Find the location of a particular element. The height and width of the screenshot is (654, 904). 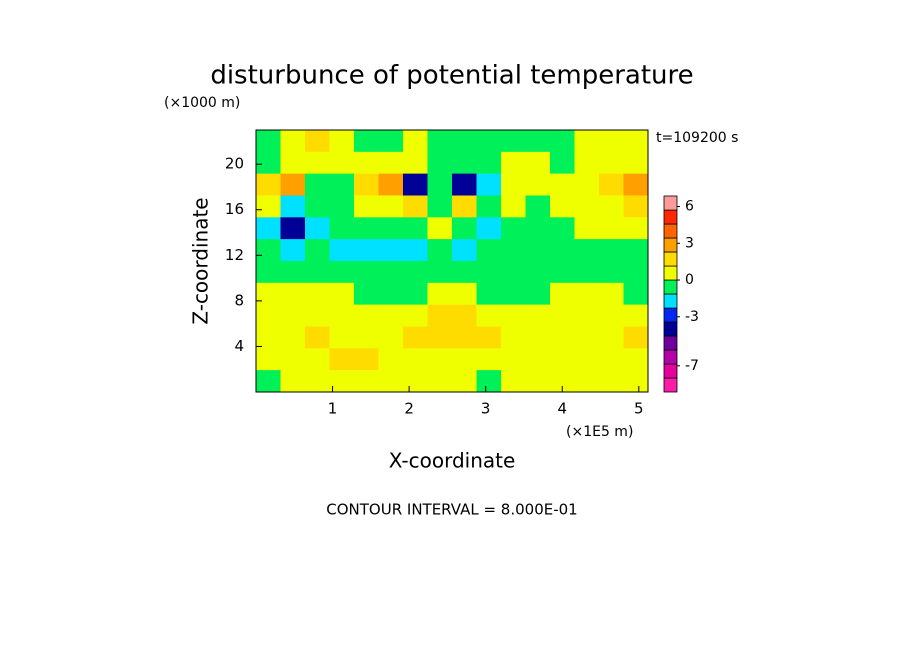

x-tick-label: 4 is located at coordinates (562, 409).